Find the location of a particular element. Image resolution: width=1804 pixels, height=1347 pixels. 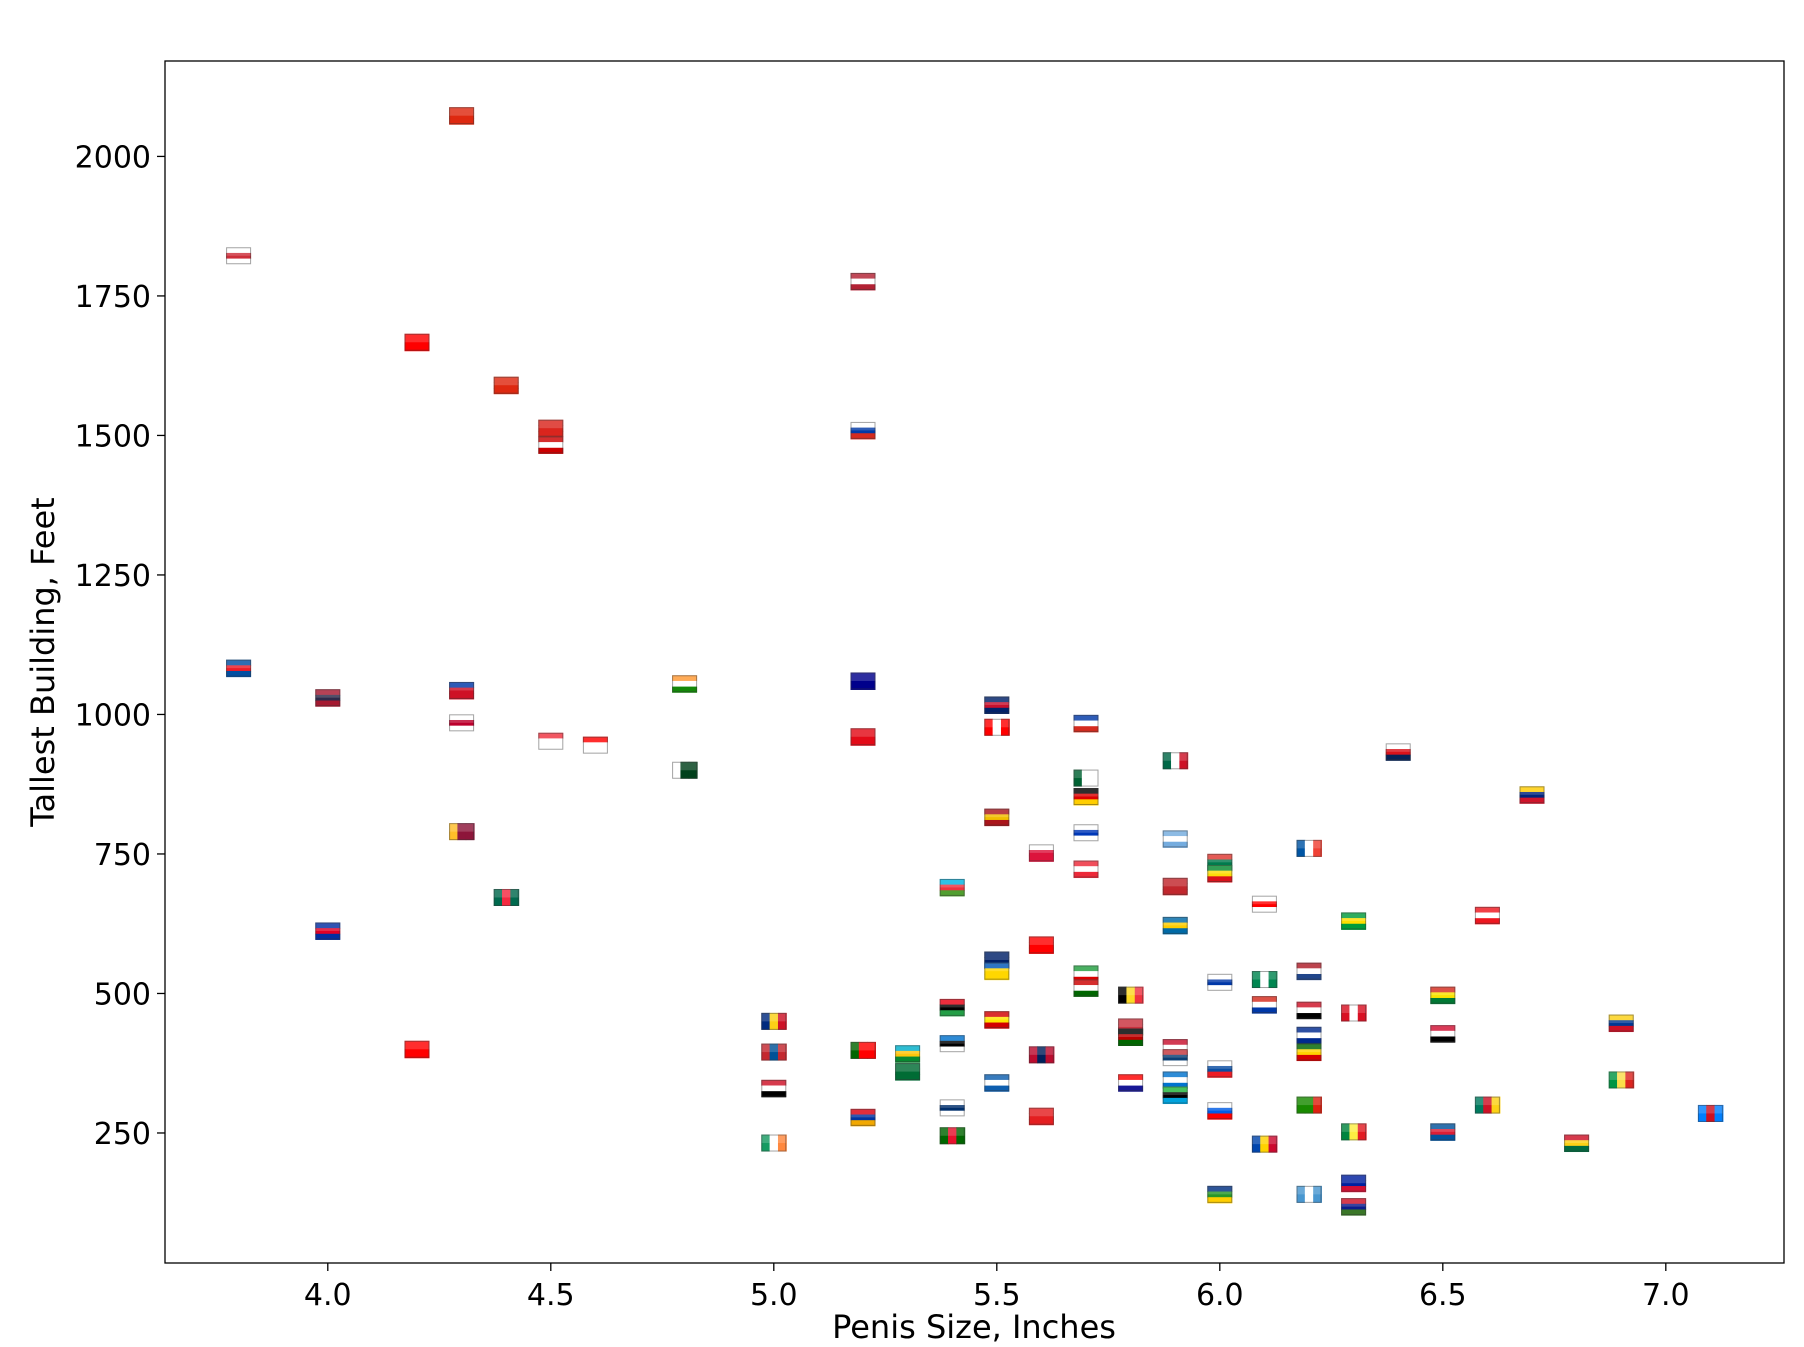

flag-marker-myanmar is located at coordinates (417, 1049).